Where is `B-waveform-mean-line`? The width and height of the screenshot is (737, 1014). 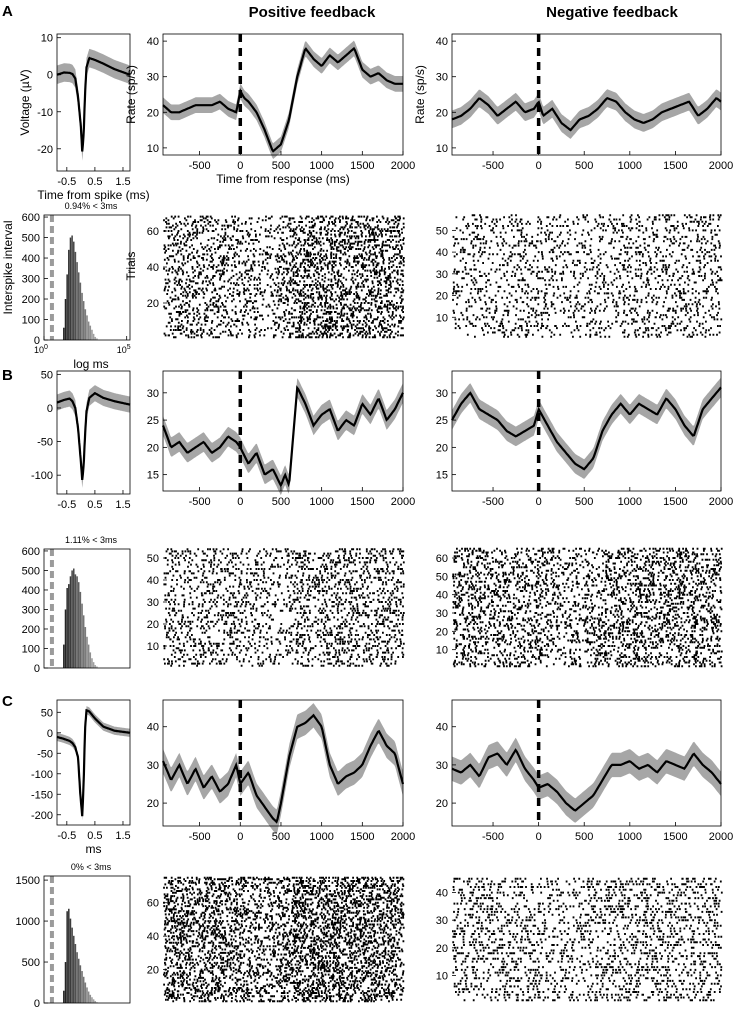
B-waveform-mean-line is located at coordinates (93, 436).